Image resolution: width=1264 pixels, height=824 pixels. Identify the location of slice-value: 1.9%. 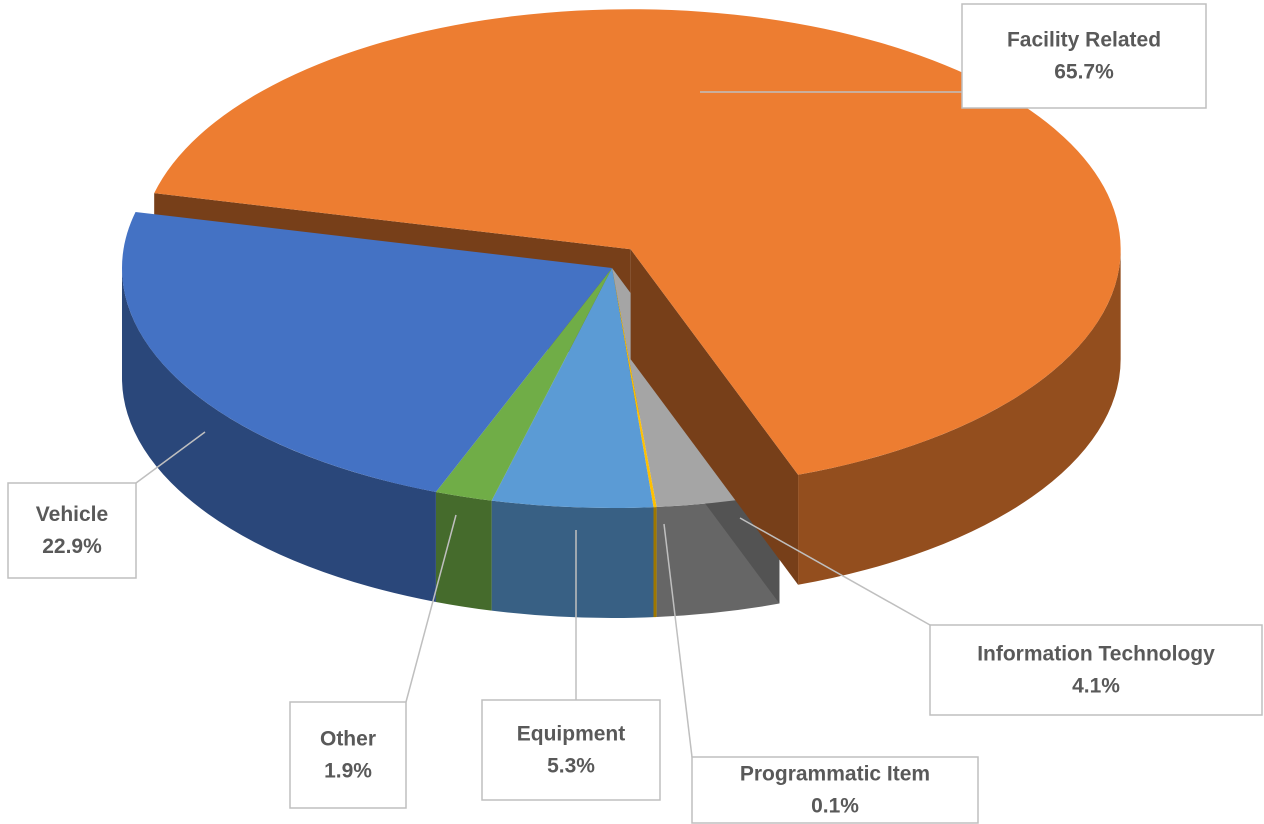
(348, 771).